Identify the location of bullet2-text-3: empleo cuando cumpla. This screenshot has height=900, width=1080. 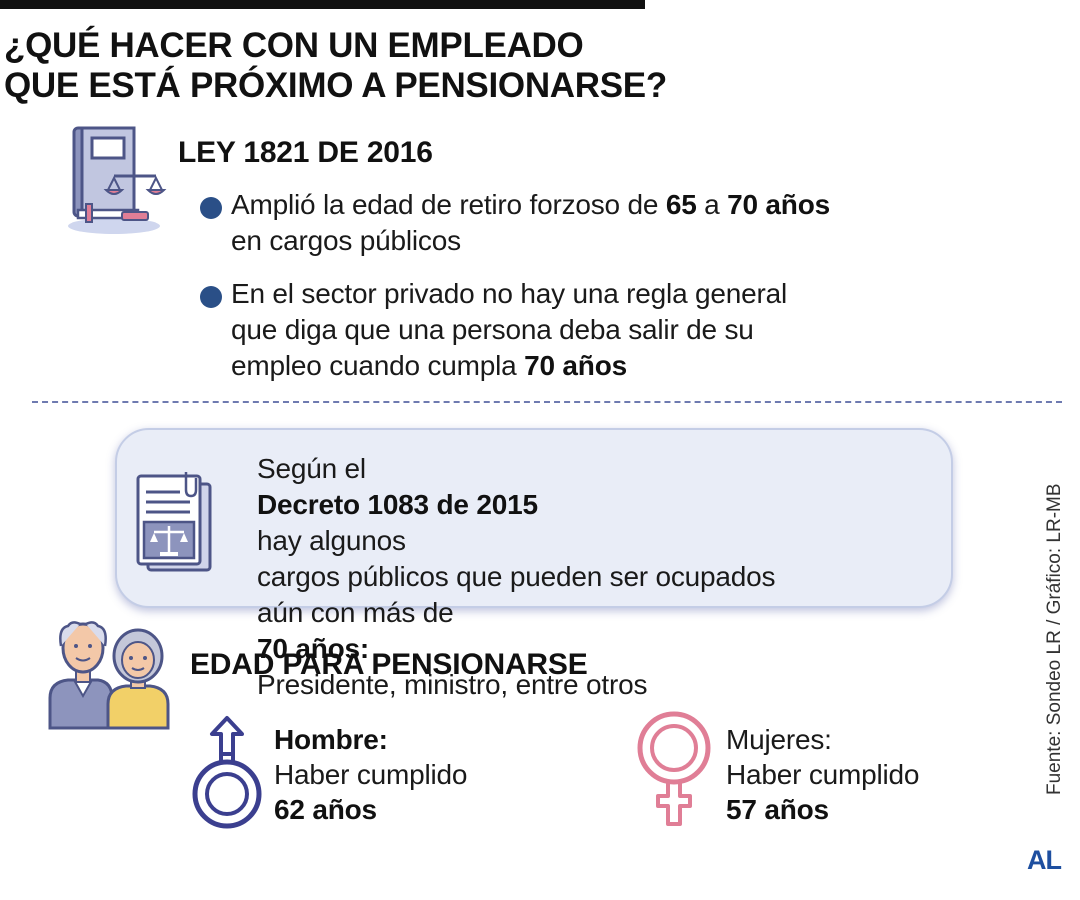
(378, 365).